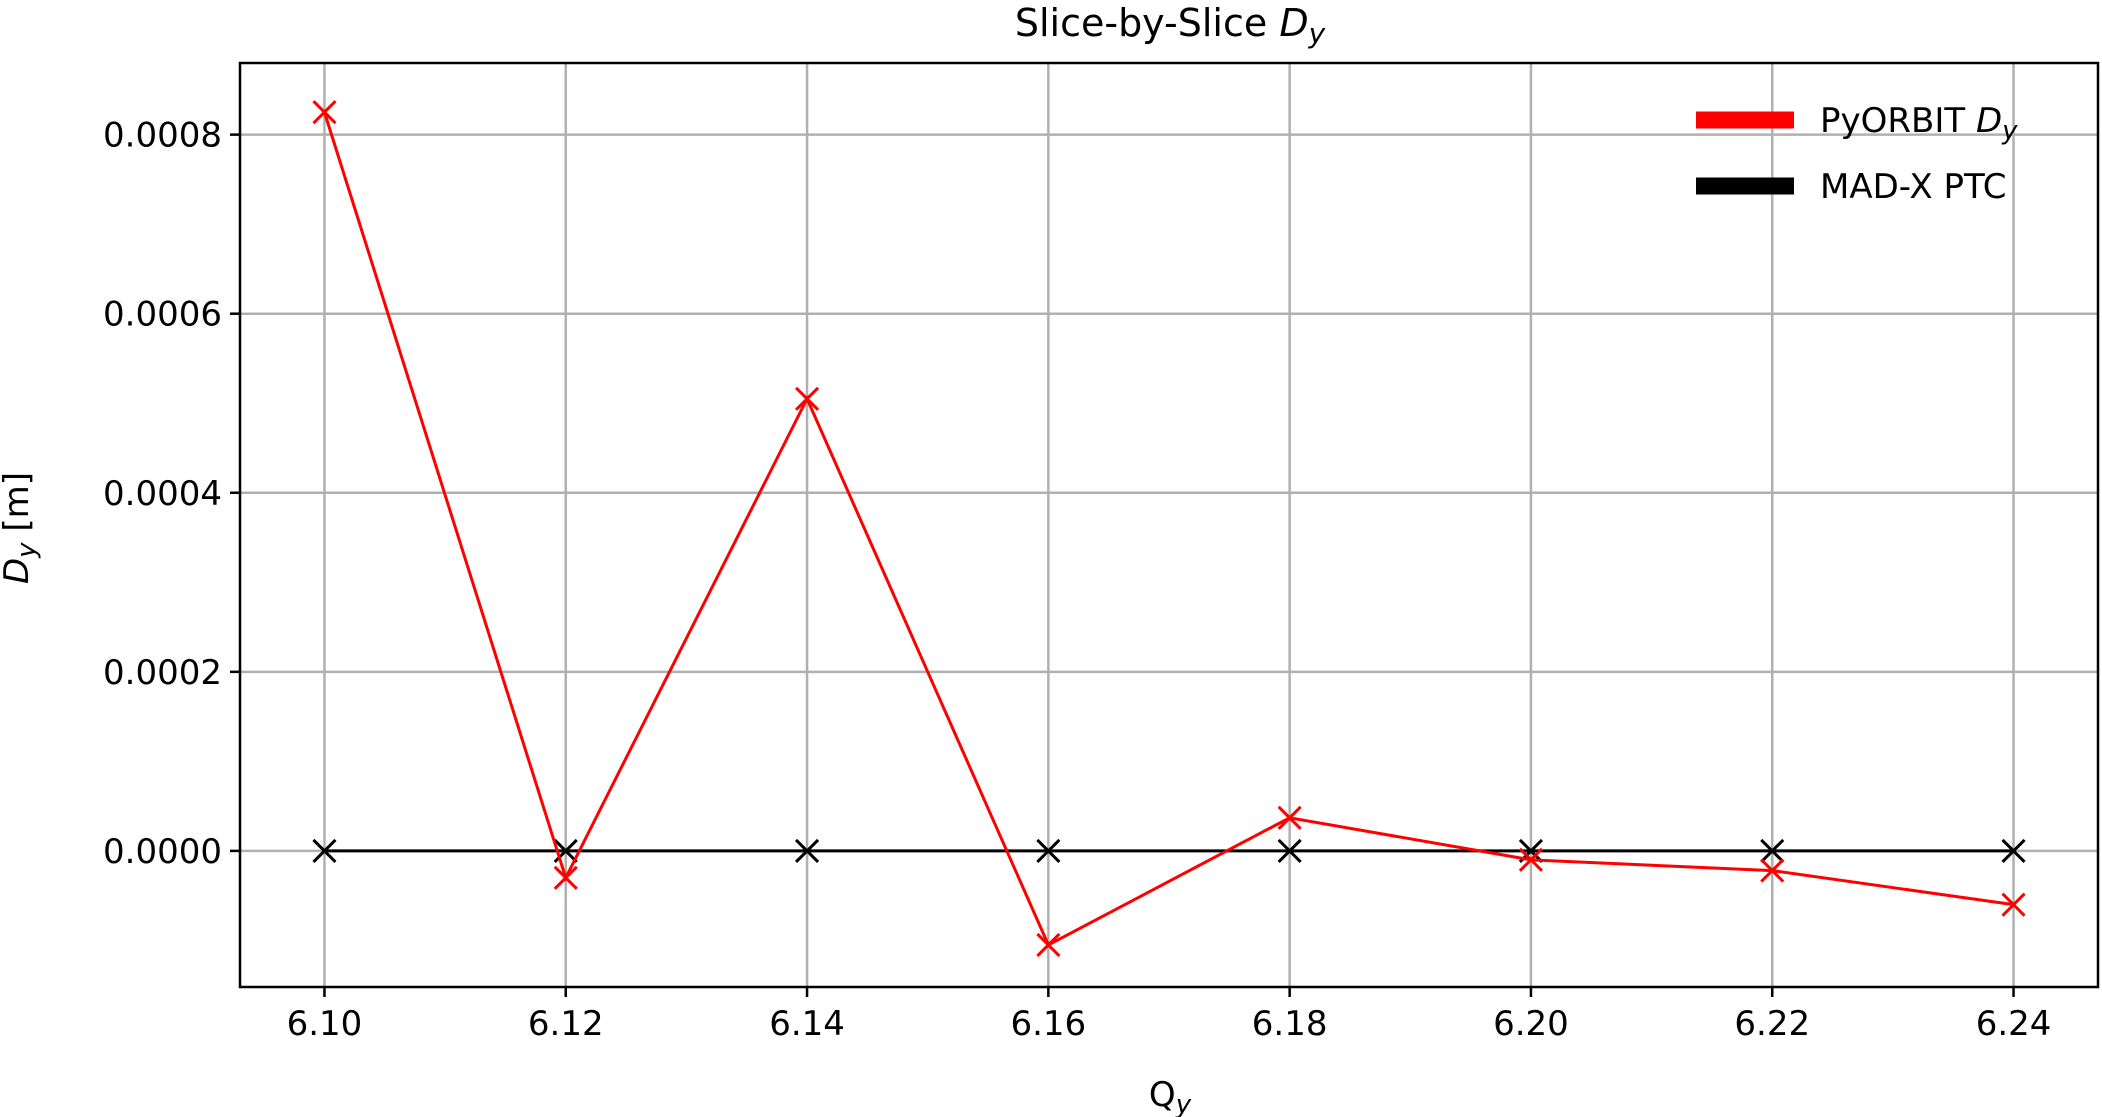 This screenshot has width=2102, height=1117. I want to click on y-tick-label: 0.0000, so click(162, 852).